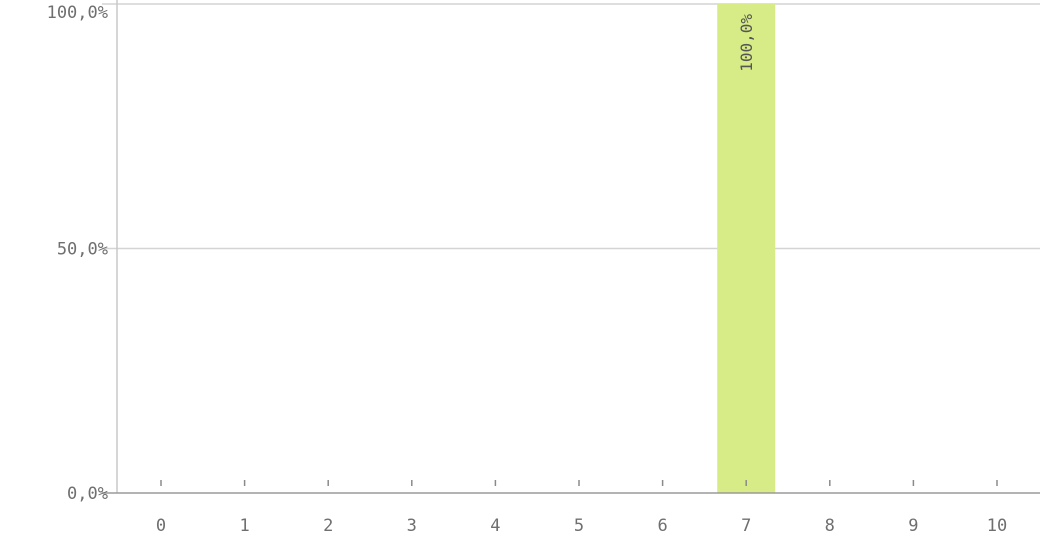 The width and height of the screenshot is (1044, 541). I want to click on x-tick-label-8: 8, so click(830, 526).